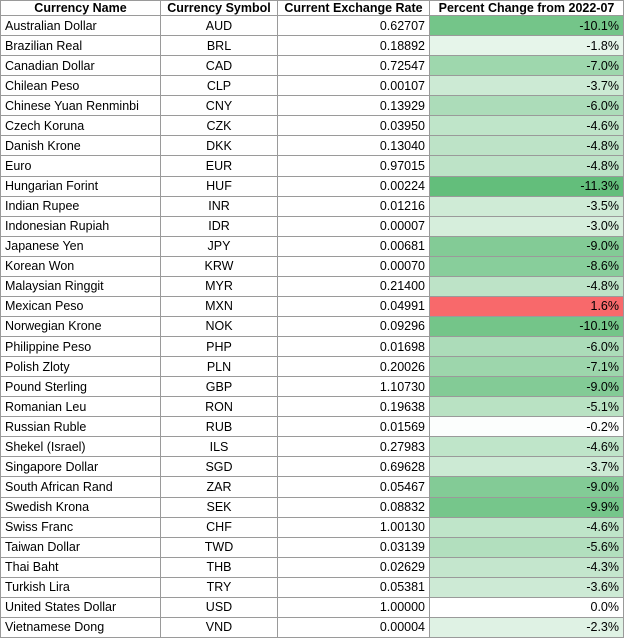 The width and height of the screenshot is (624, 639). What do you see at coordinates (219, 146) in the screenshot?
I see `currency-symbol: DKK` at bounding box center [219, 146].